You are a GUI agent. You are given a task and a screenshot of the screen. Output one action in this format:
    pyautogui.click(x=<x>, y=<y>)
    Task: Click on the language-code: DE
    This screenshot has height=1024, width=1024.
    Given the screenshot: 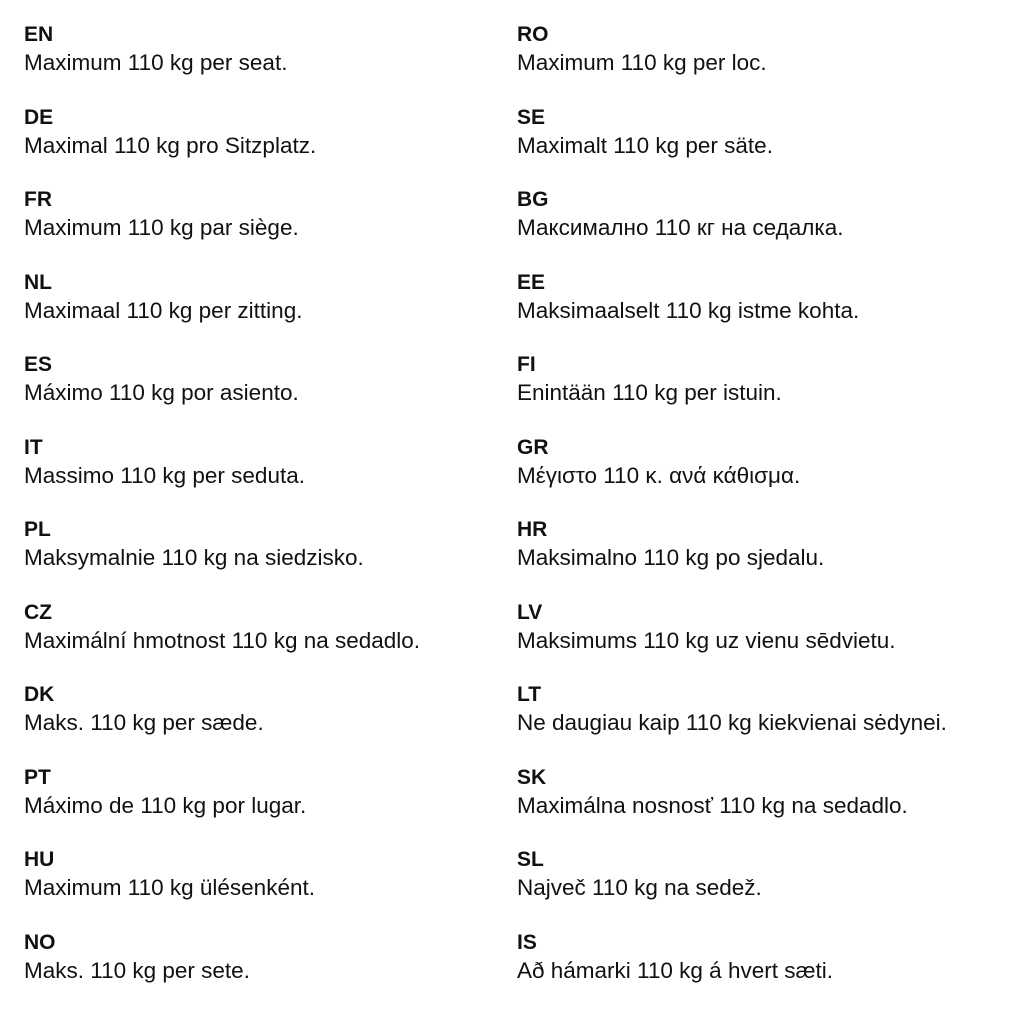 What is the action you would take?
    pyautogui.click(x=39, y=117)
    